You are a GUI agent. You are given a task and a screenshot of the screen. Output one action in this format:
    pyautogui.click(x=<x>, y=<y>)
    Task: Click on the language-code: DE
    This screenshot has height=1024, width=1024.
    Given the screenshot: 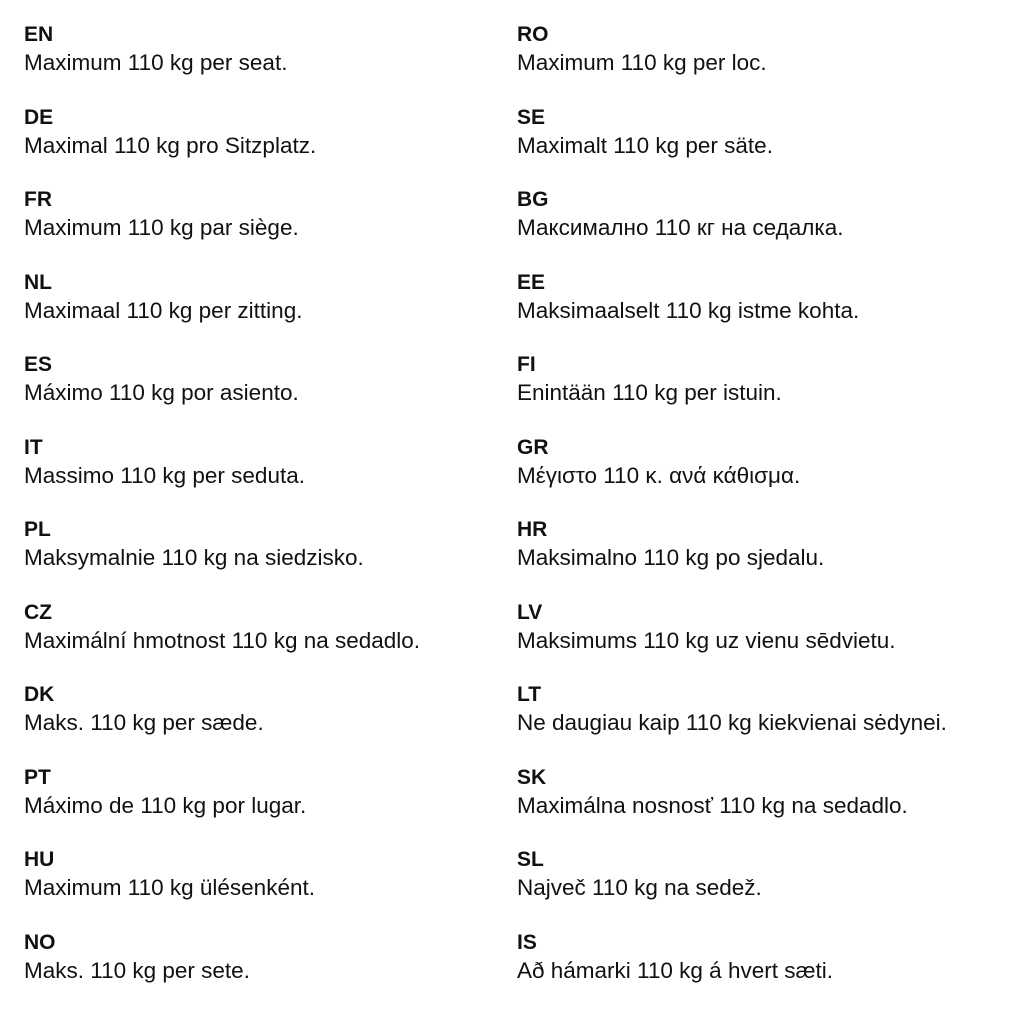 What is the action you would take?
    pyautogui.click(x=39, y=117)
    